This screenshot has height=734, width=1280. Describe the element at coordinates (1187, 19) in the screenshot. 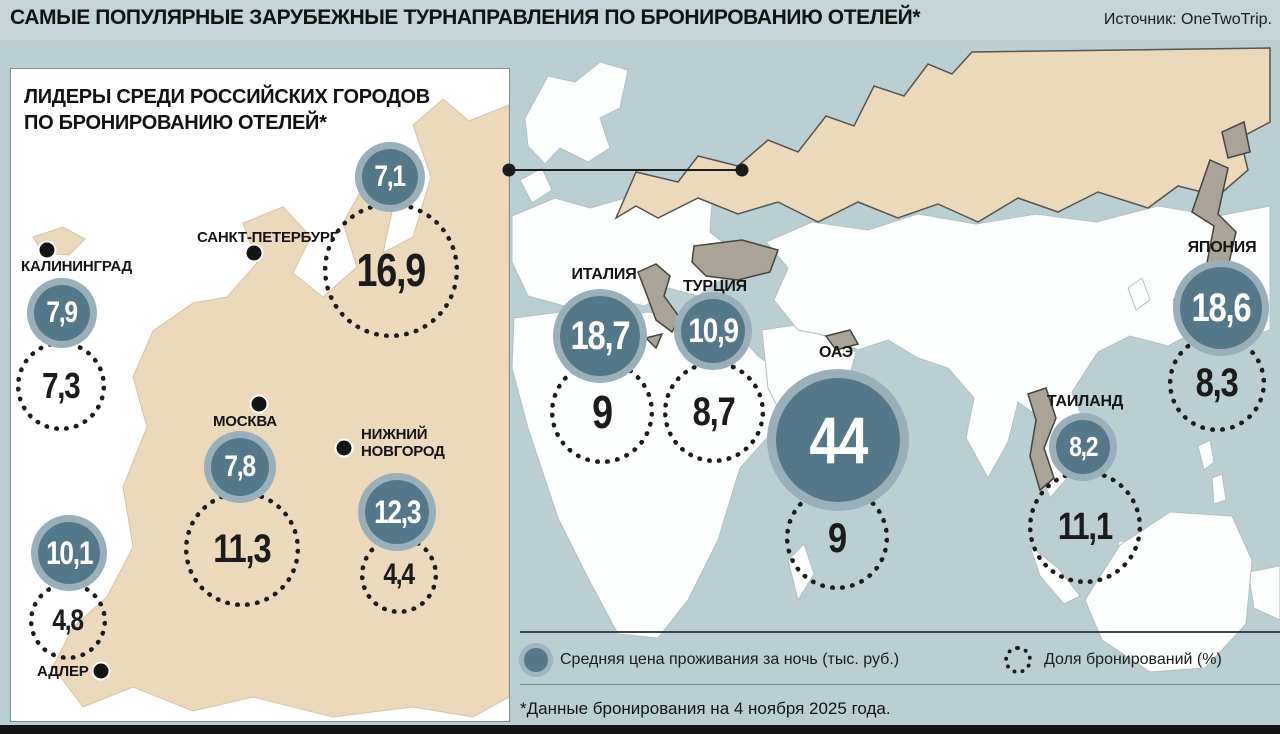

I see `source-label: Источник: OneTwoTrip.` at that location.